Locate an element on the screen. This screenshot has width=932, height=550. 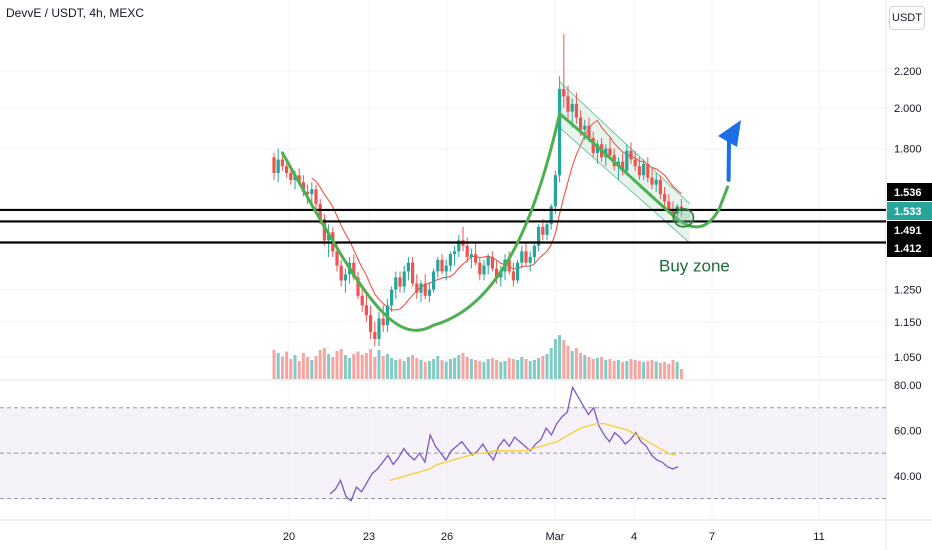
horizontal-levels is located at coordinates (443, 226).